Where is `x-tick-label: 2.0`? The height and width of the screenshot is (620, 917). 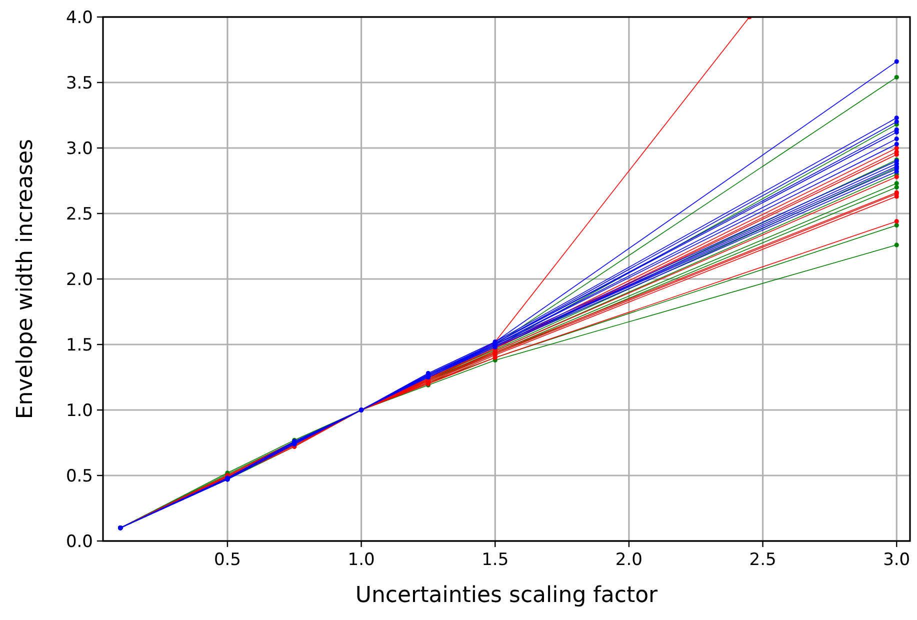 x-tick-label: 2.0 is located at coordinates (628, 560).